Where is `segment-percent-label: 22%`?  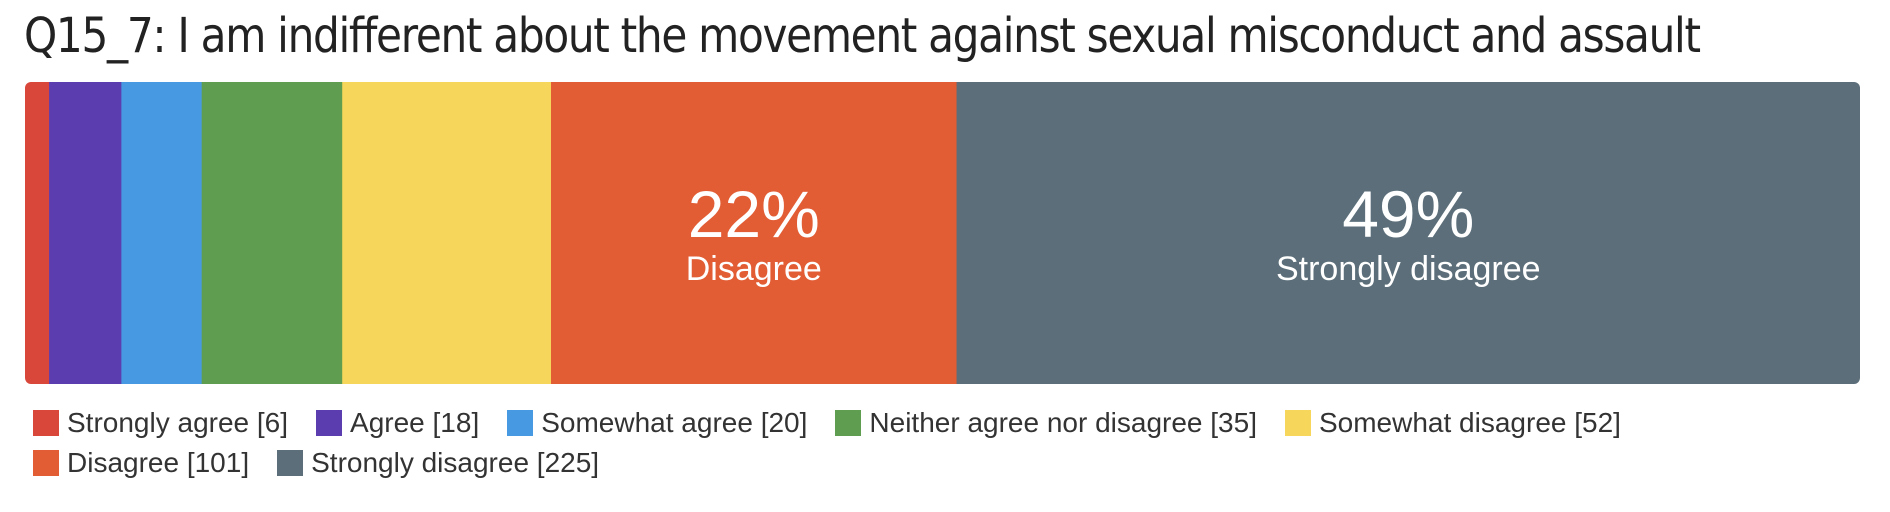 segment-percent-label: 22% is located at coordinates (754, 214).